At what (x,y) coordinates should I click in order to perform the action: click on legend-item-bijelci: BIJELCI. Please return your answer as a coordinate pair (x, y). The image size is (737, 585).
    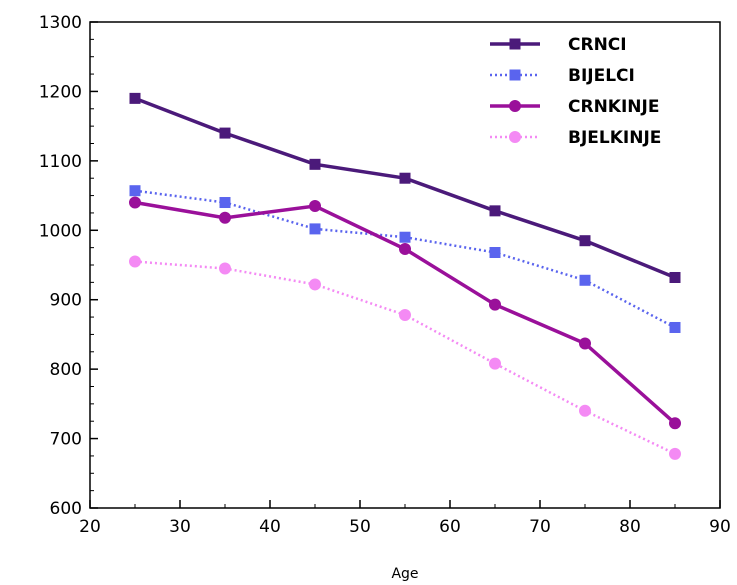
    Looking at the image, I should click on (562, 76).